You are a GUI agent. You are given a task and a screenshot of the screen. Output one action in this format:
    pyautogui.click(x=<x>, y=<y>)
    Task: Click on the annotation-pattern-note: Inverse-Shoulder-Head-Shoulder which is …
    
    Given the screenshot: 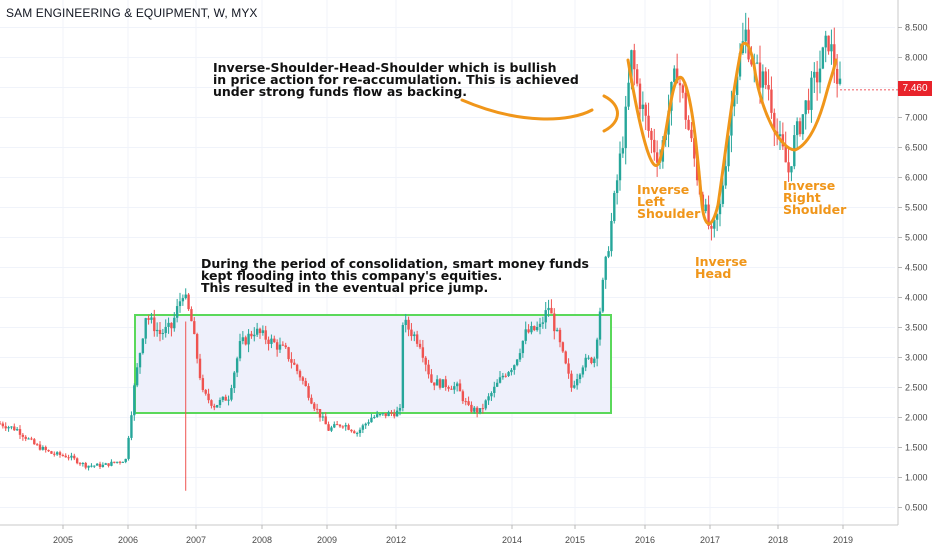 What is the action you would take?
    pyautogui.click(x=396, y=79)
    